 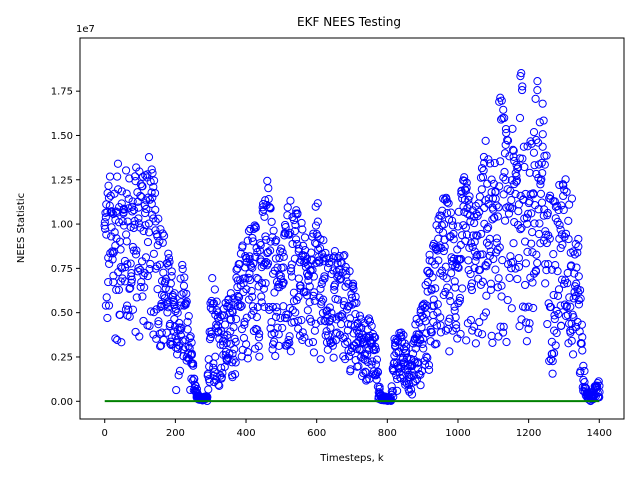 What do you see at coordinates (105, 433) in the screenshot?
I see `x-tick-label: 0` at bounding box center [105, 433].